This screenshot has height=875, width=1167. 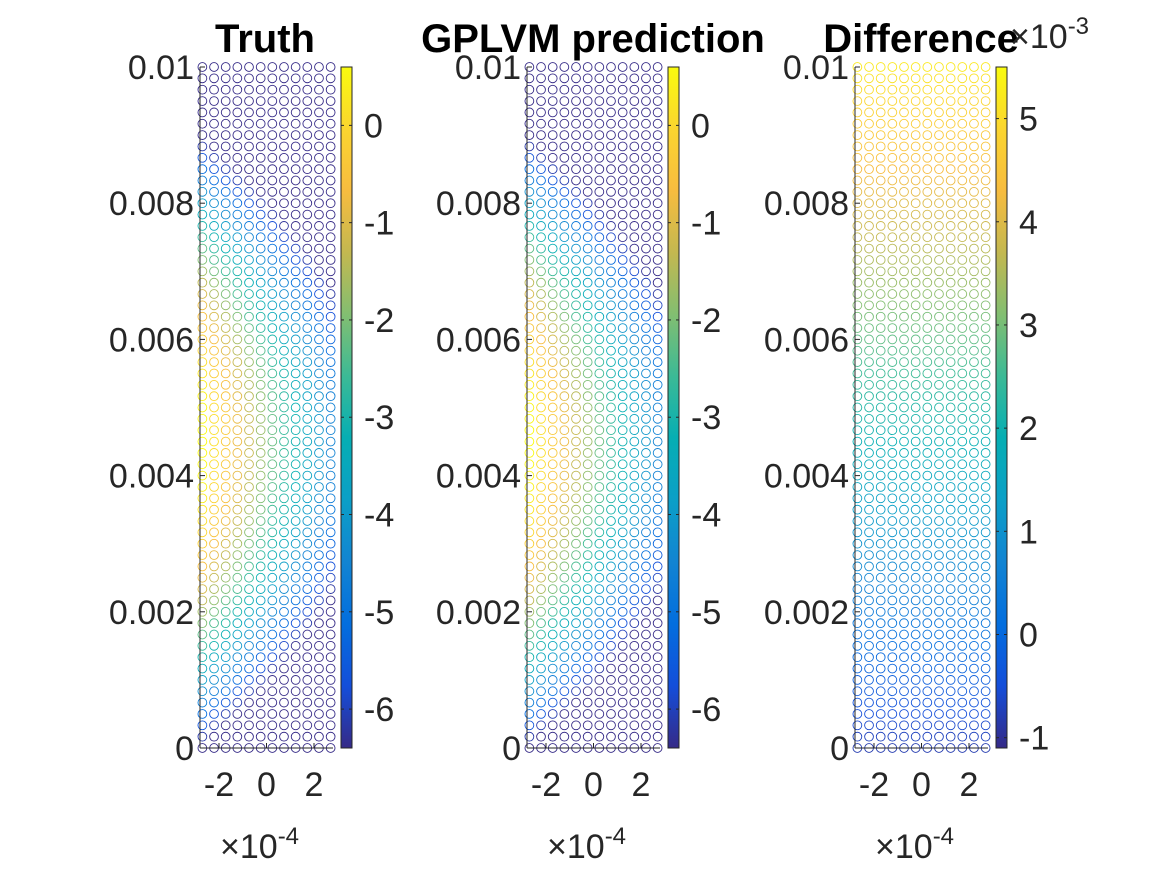 I want to click on difference-x-tick-label: 0, so click(x=921, y=785).